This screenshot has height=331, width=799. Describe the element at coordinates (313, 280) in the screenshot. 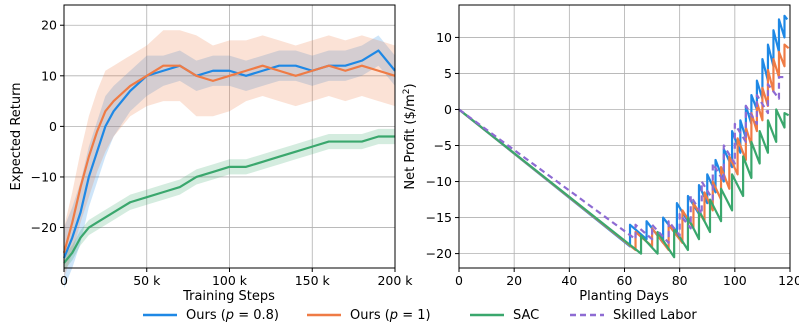

I see `x-tick-label: 150 k` at that location.